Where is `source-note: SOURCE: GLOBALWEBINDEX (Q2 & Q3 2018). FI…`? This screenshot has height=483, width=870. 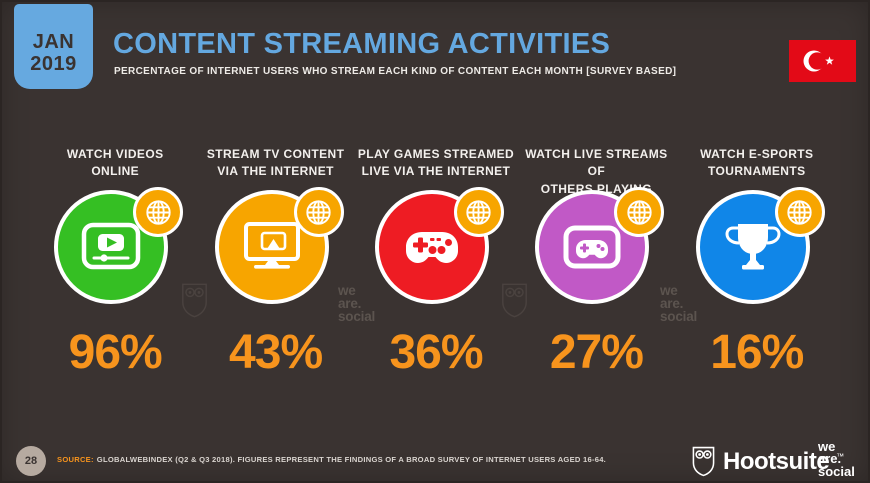 source-note: SOURCE: GLOBALWEBINDEX (Q2 & Q3 2018). FI… is located at coordinates (331, 459).